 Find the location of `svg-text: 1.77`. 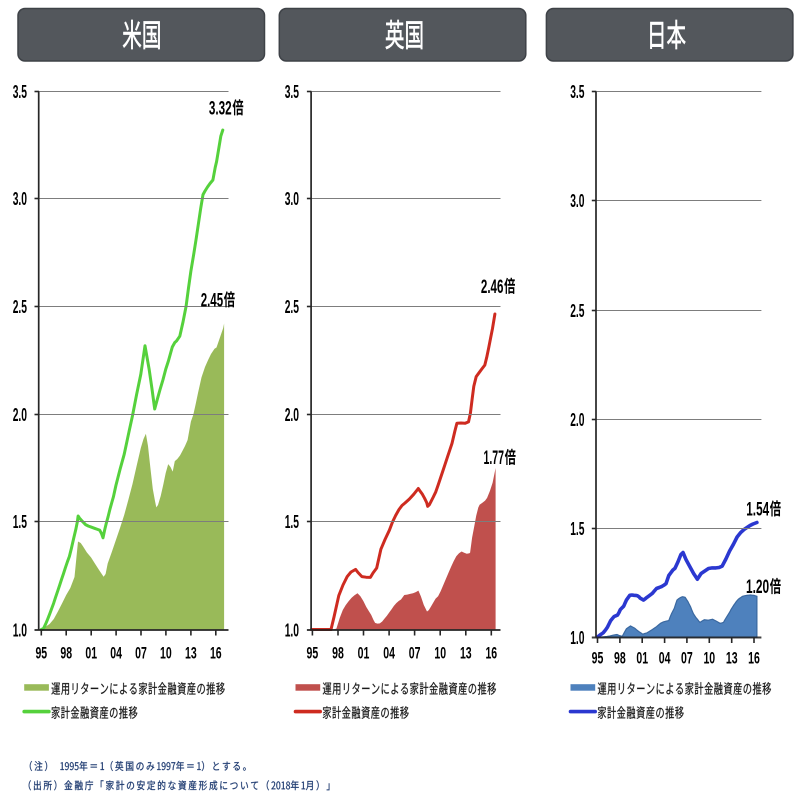

svg-text: 1.77 is located at coordinates (494, 458).